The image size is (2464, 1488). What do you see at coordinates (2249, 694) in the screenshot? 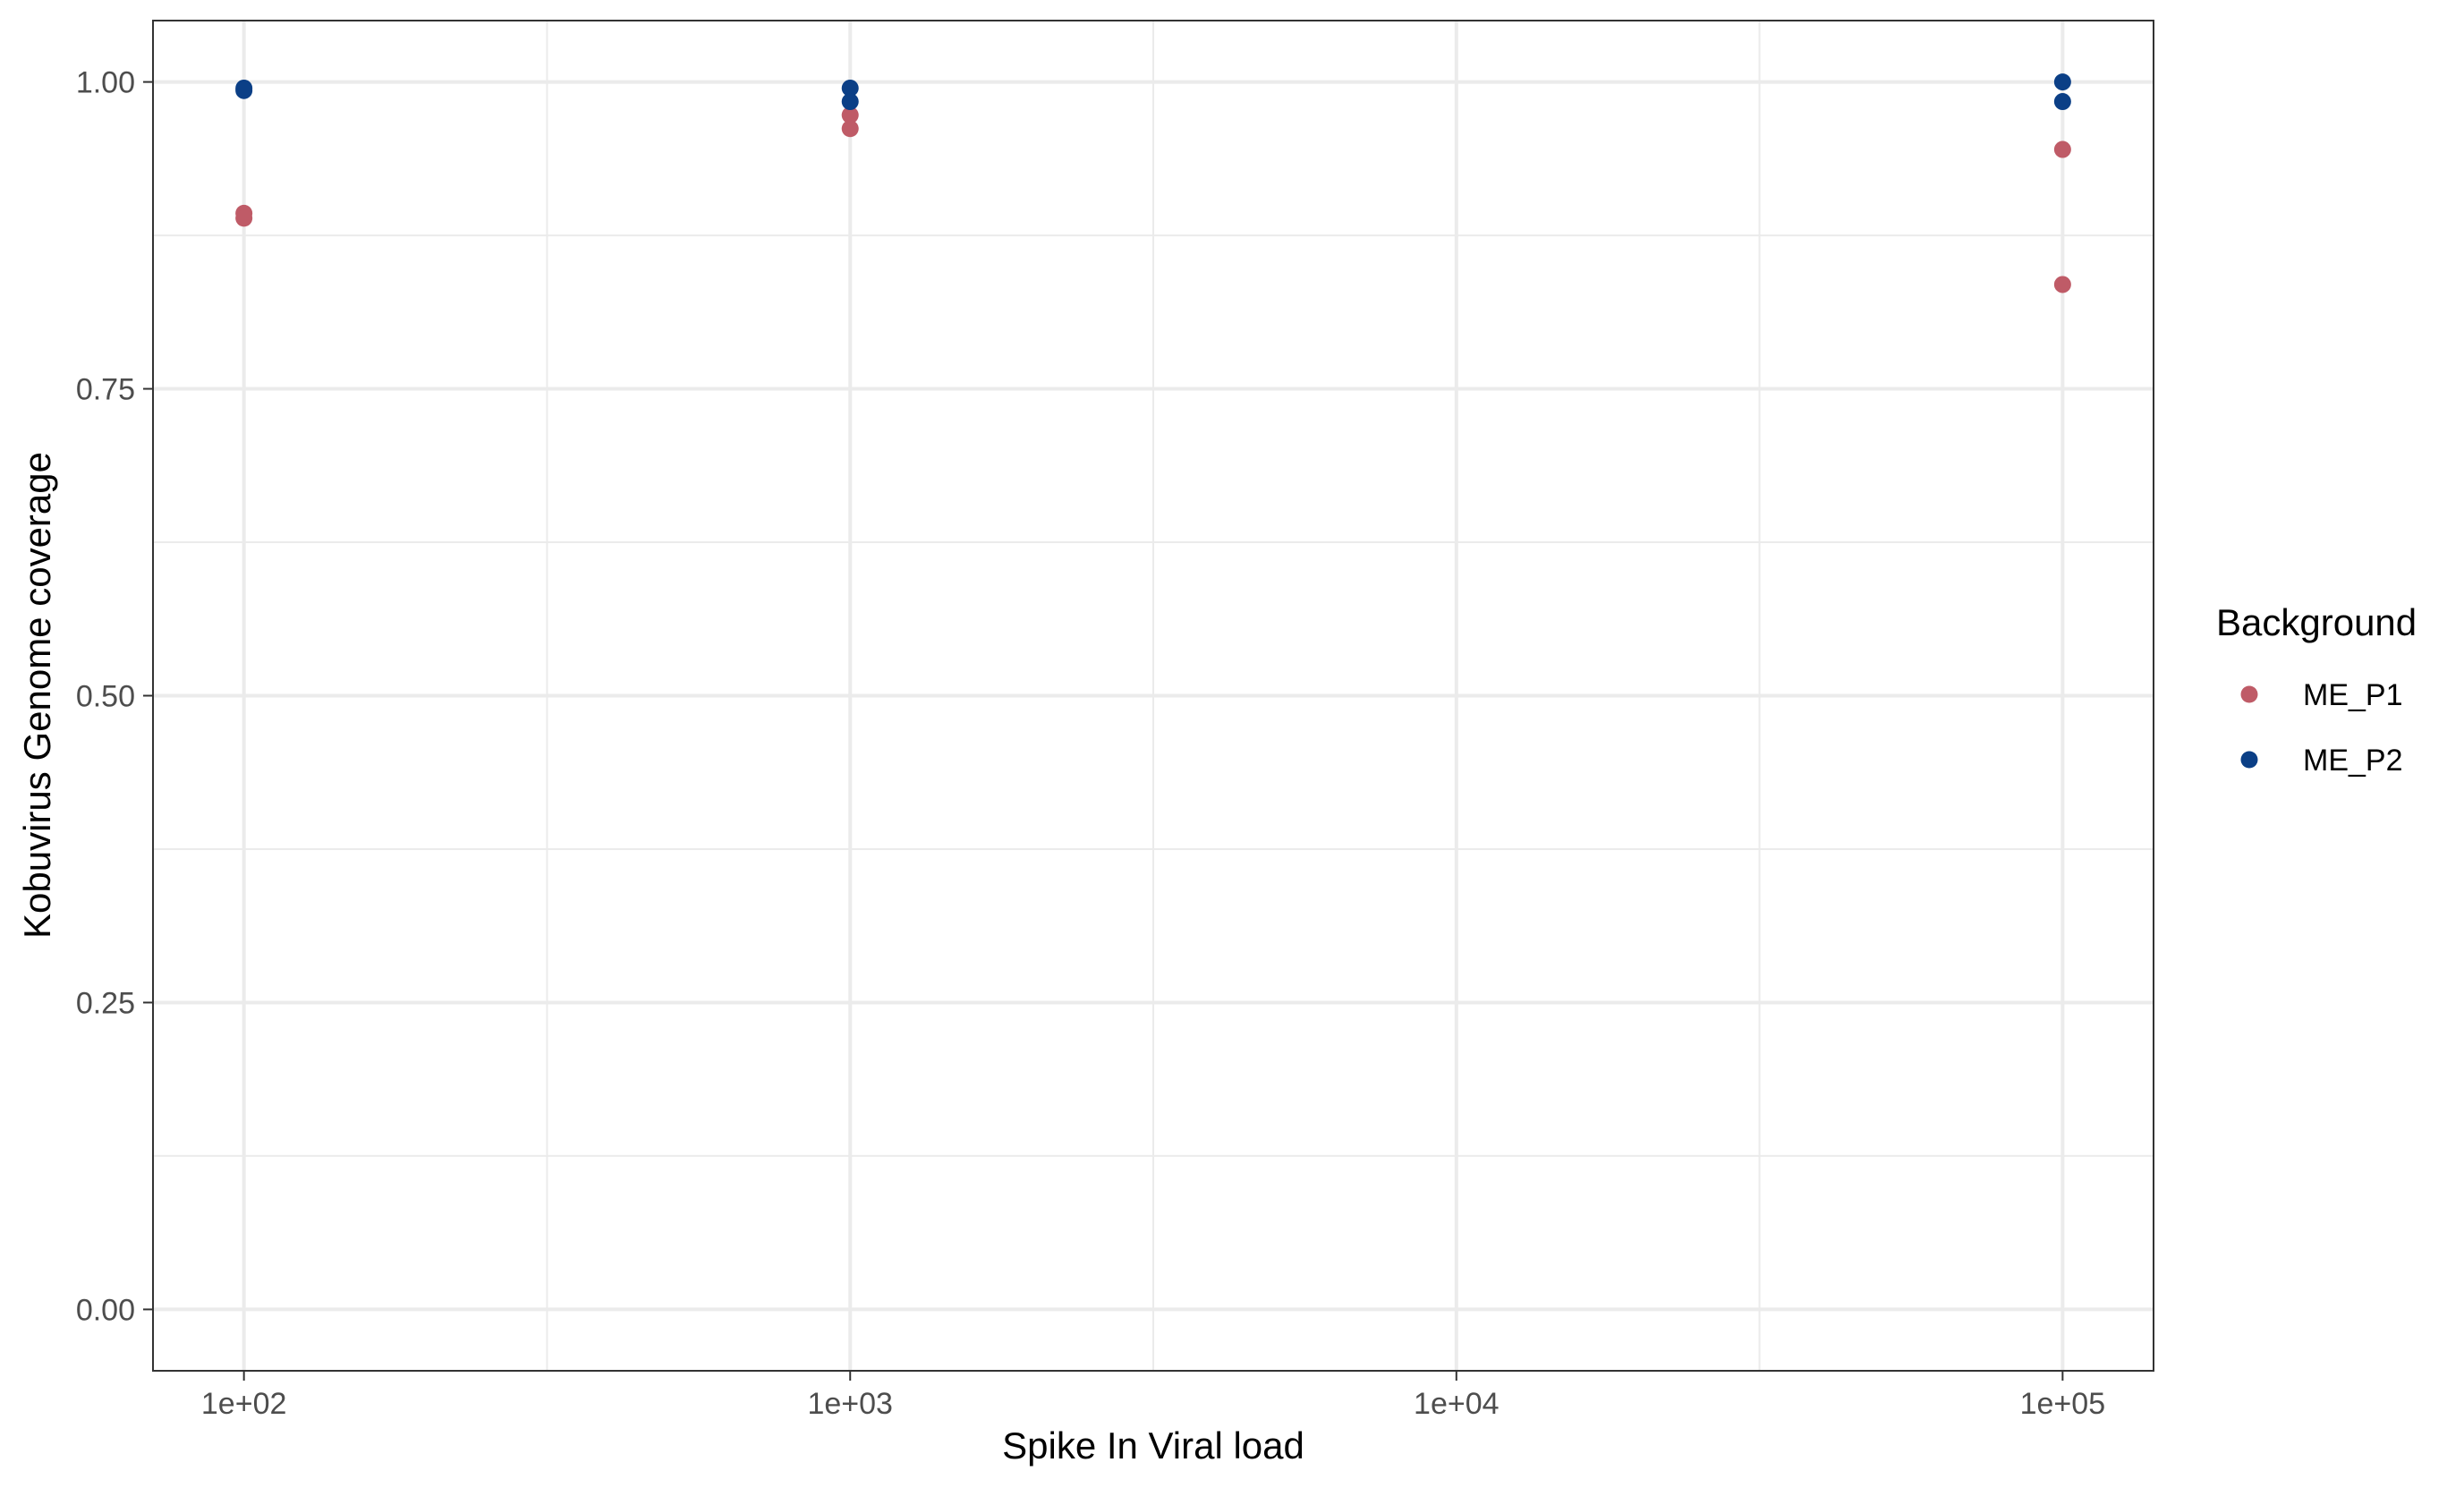
I see `legend-key-me-p1` at bounding box center [2249, 694].